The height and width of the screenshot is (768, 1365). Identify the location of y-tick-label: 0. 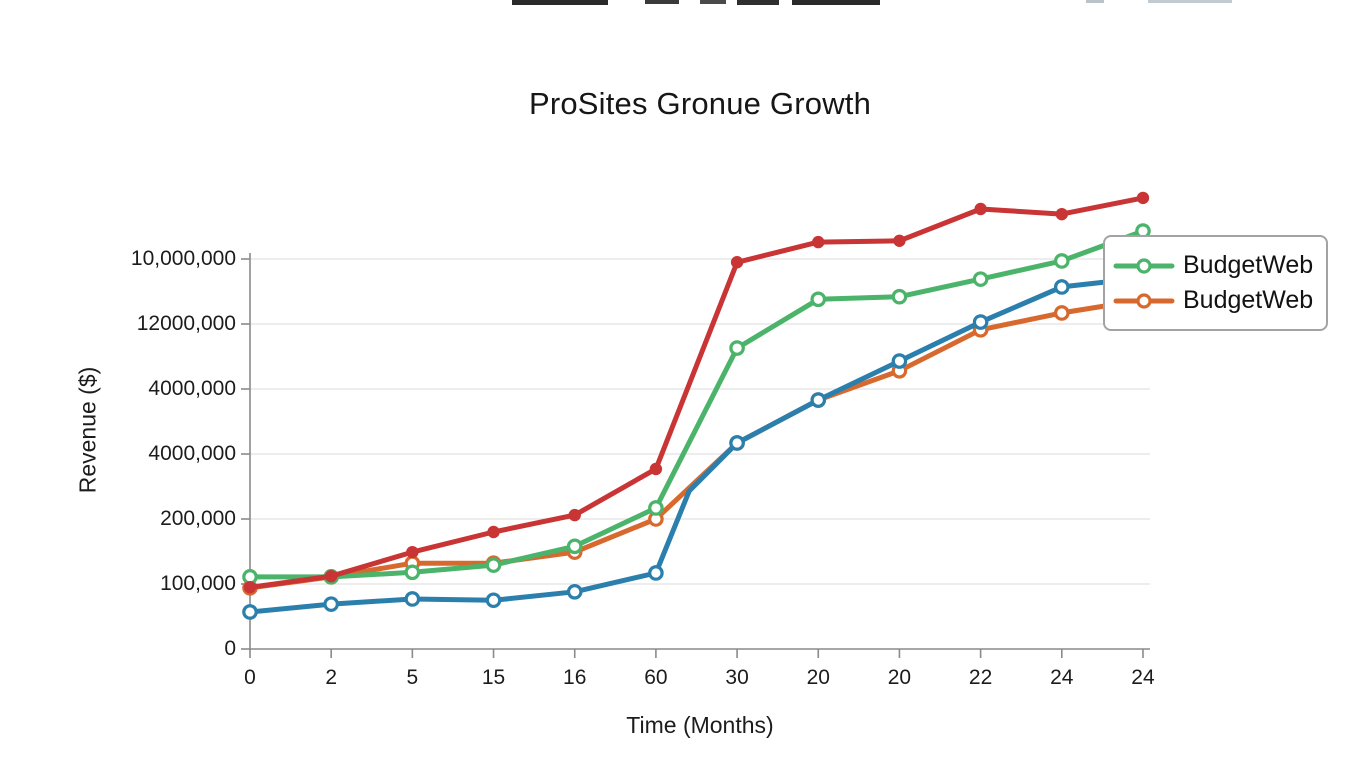
(230, 648).